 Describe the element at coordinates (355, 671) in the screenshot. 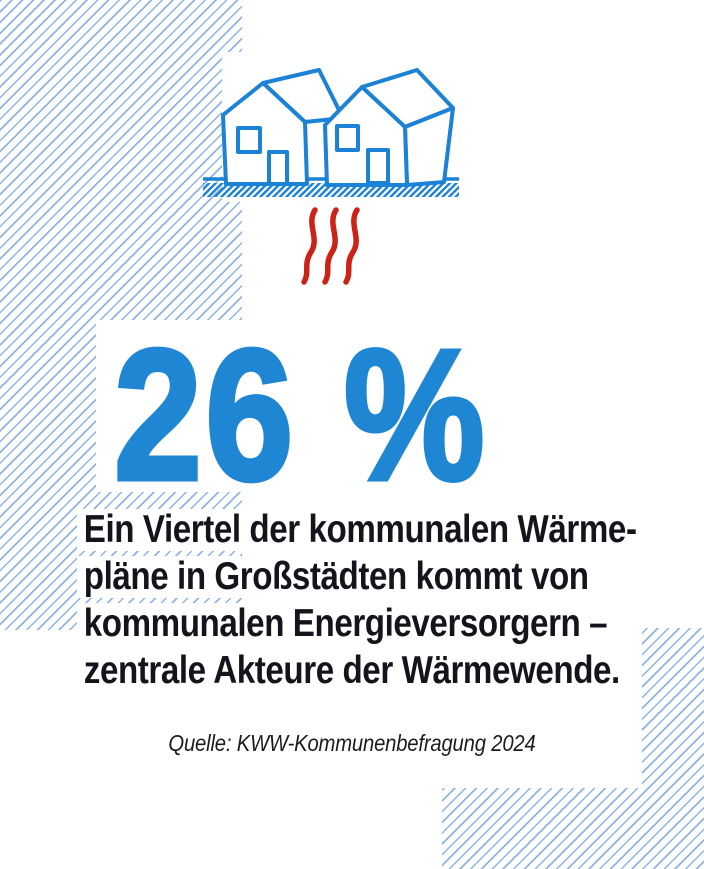

I see `description-line-4: zentrale Akteure der Wärmewende.` at that location.